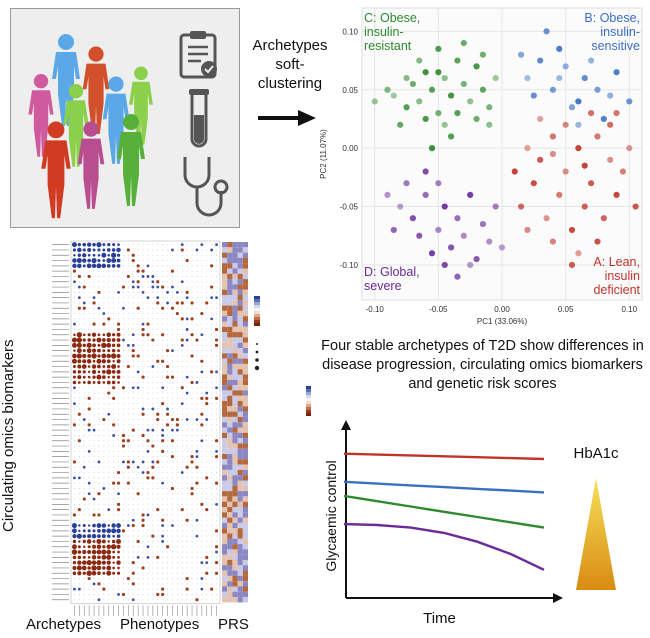  Describe the element at coordinates (558, 598) in the screenshot. I see `x-axis-arrow` at that location.